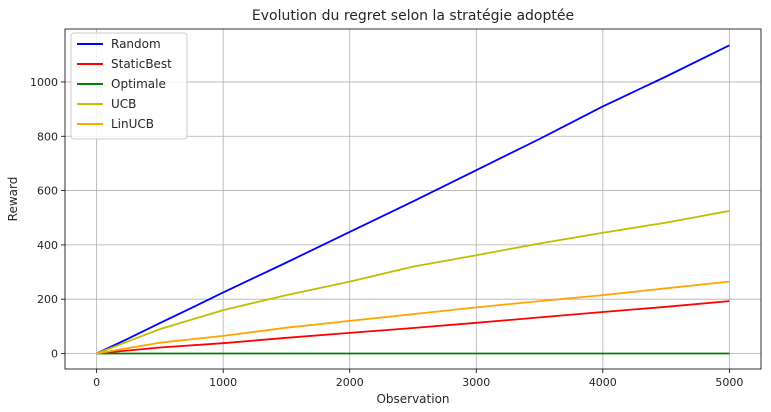 The width and height of the screenshot is (771, 412). I want to click on y-tick-label: 600, so click(47, 191).